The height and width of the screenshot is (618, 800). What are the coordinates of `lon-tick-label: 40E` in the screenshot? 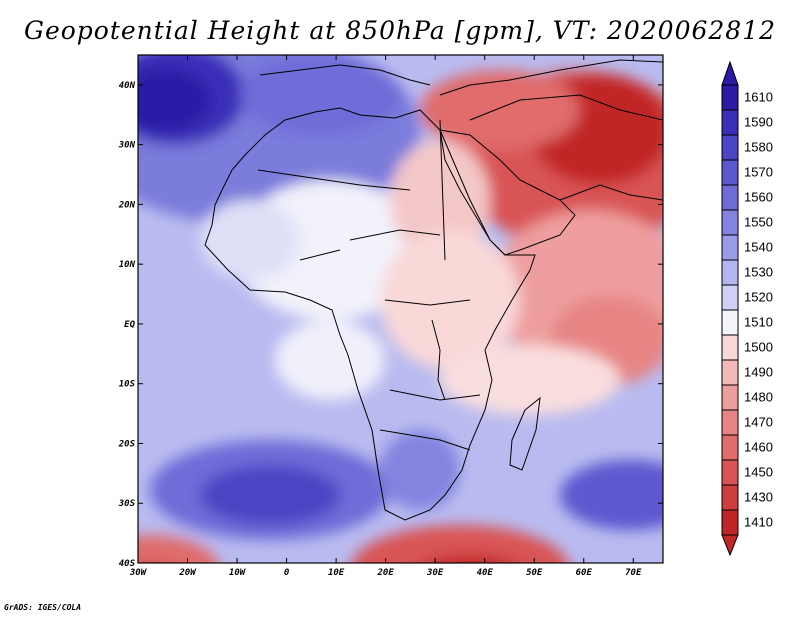 It's located at (485, 573).